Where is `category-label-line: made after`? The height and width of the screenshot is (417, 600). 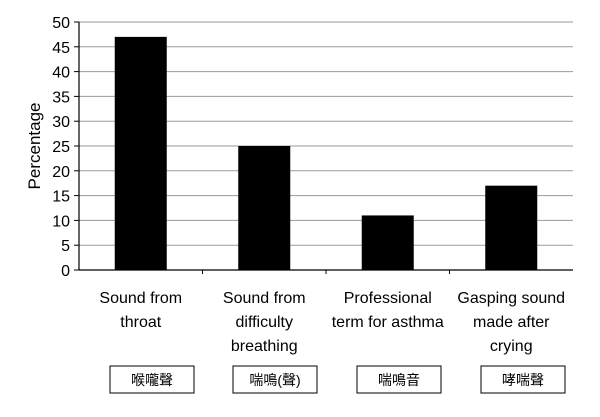 category-label-line: made after is located at coordinates (511, 322).